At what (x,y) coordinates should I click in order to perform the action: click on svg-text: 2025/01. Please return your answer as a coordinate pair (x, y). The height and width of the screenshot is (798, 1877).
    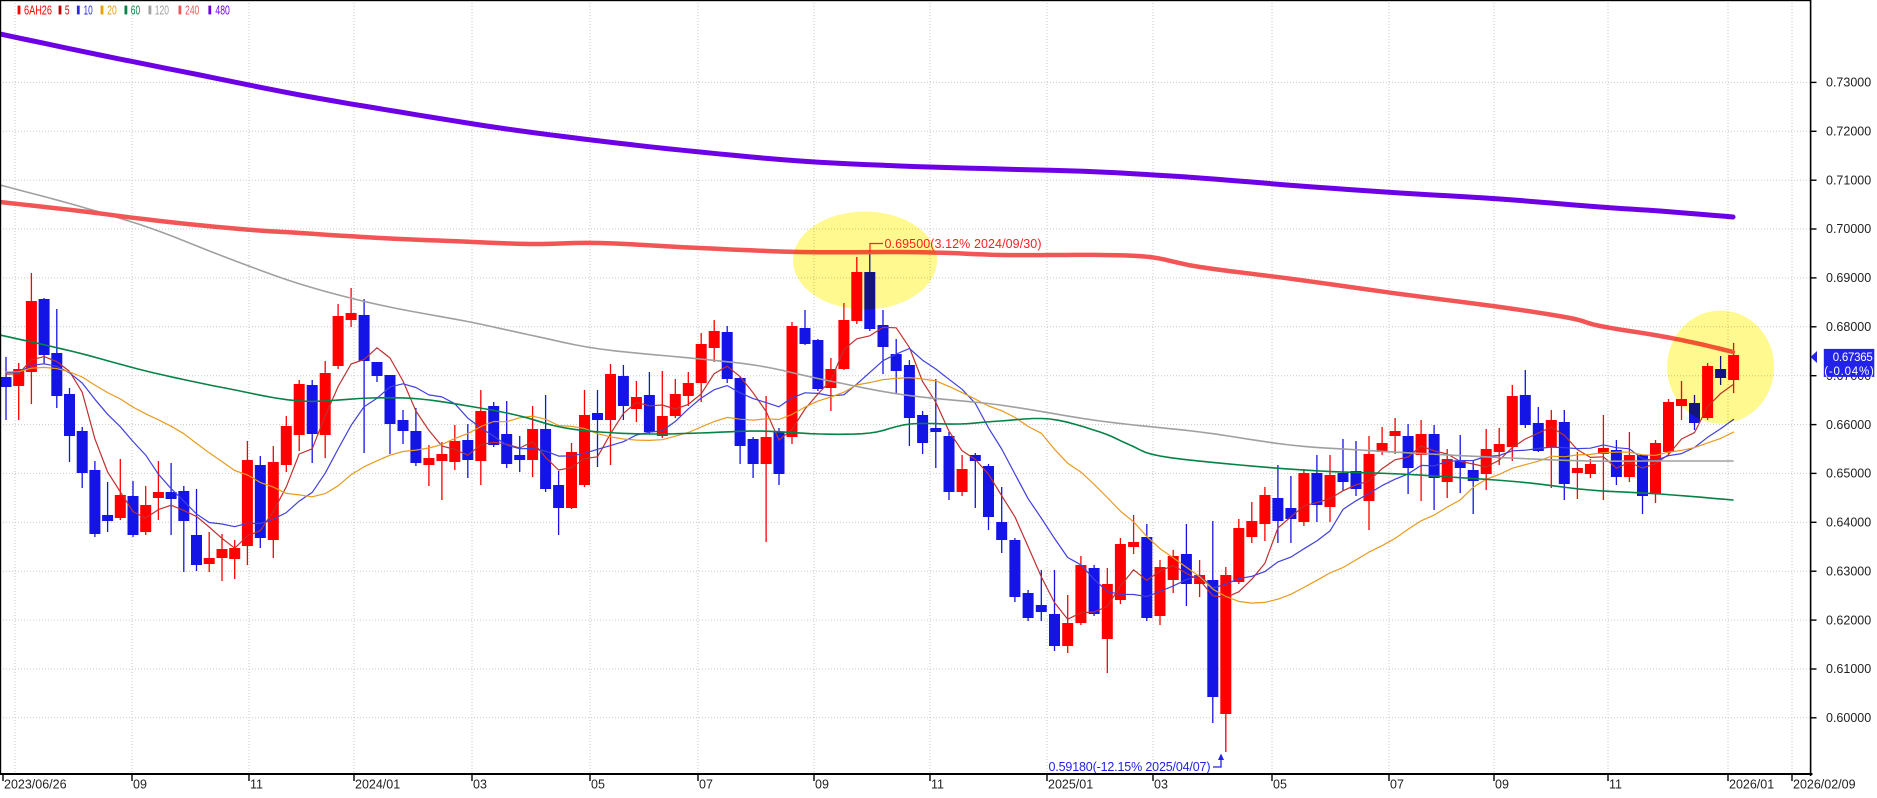
    Looking at the image, I should click on (1070, 785).